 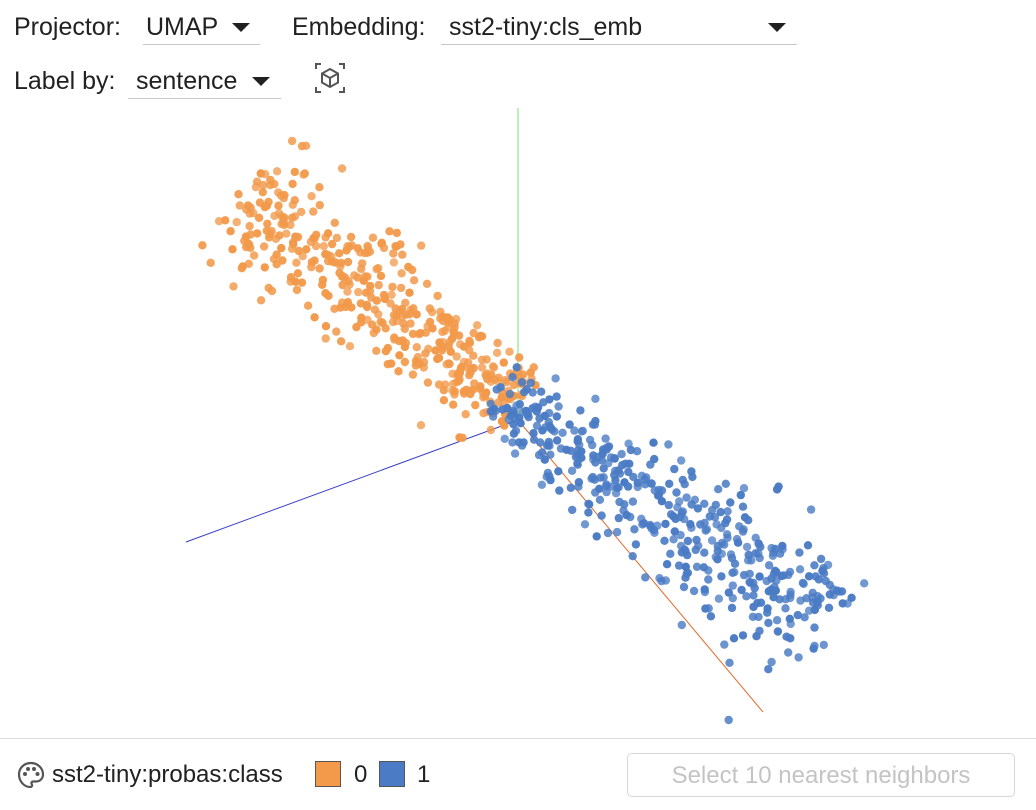 What do you see at coordinates (67, 27) in the screenshot?
I see `projector-label: Projector:` at bounding box center [67, 27].